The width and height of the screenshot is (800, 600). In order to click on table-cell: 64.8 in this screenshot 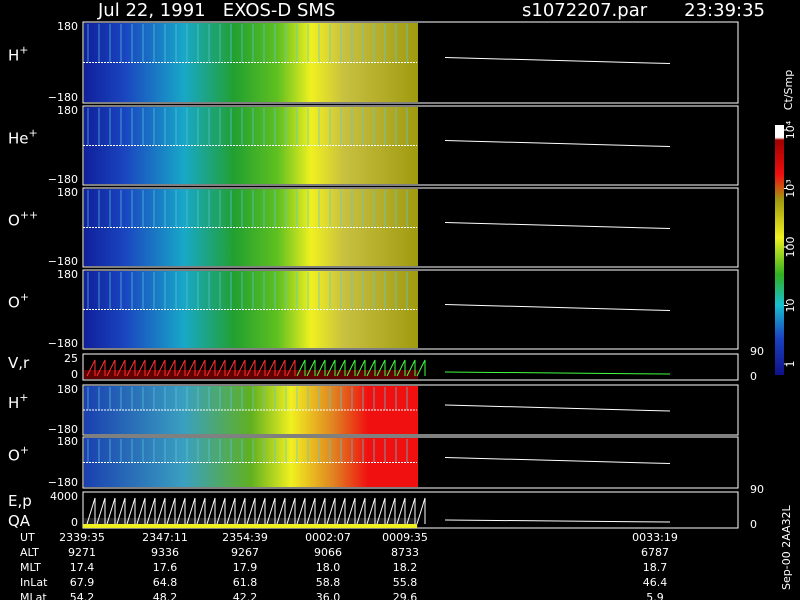, I will do `click(165, 582)`.